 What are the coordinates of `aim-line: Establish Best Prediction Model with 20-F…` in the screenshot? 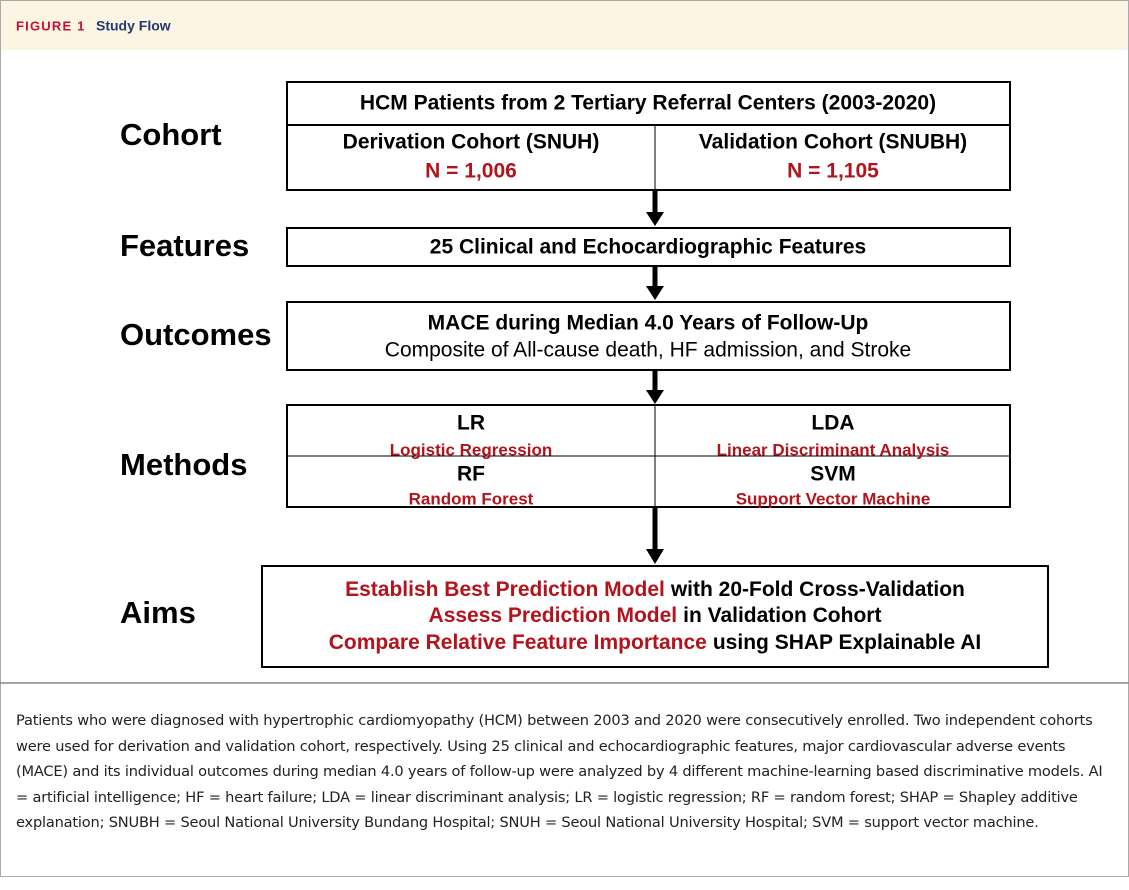 It's located at (655, 589).